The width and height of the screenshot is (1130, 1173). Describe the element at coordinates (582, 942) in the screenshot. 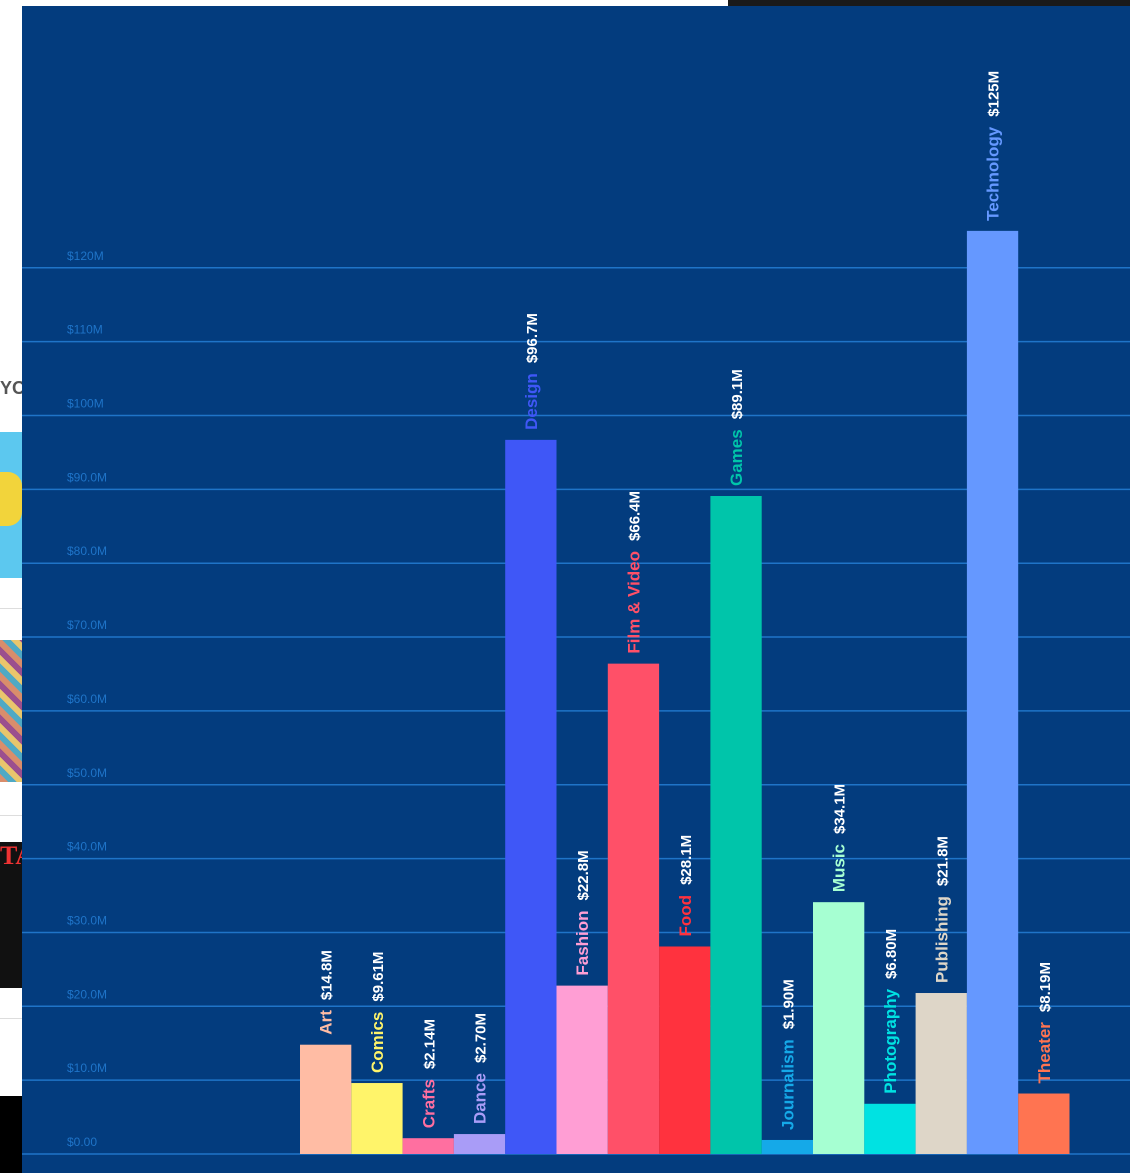

I see `category-label: Fashion` at that location.